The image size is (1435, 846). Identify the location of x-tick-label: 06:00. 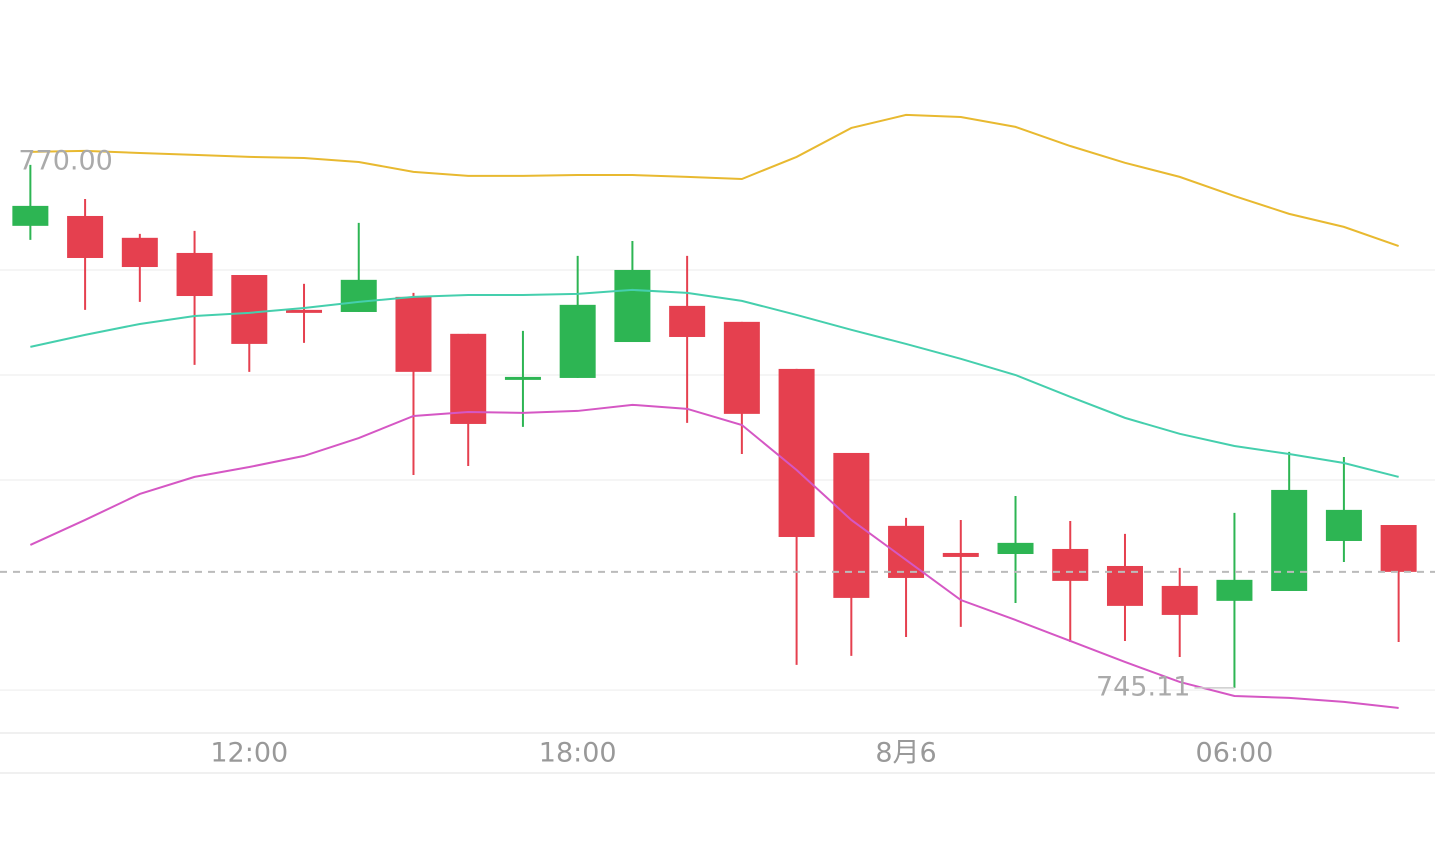
(1235, 753).